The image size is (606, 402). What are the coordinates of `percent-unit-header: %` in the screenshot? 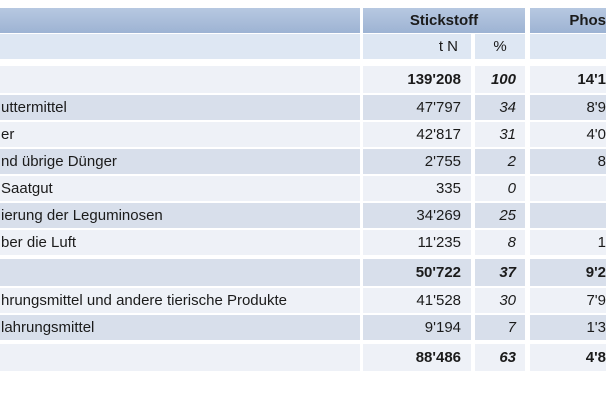 It's located at (500, 46).